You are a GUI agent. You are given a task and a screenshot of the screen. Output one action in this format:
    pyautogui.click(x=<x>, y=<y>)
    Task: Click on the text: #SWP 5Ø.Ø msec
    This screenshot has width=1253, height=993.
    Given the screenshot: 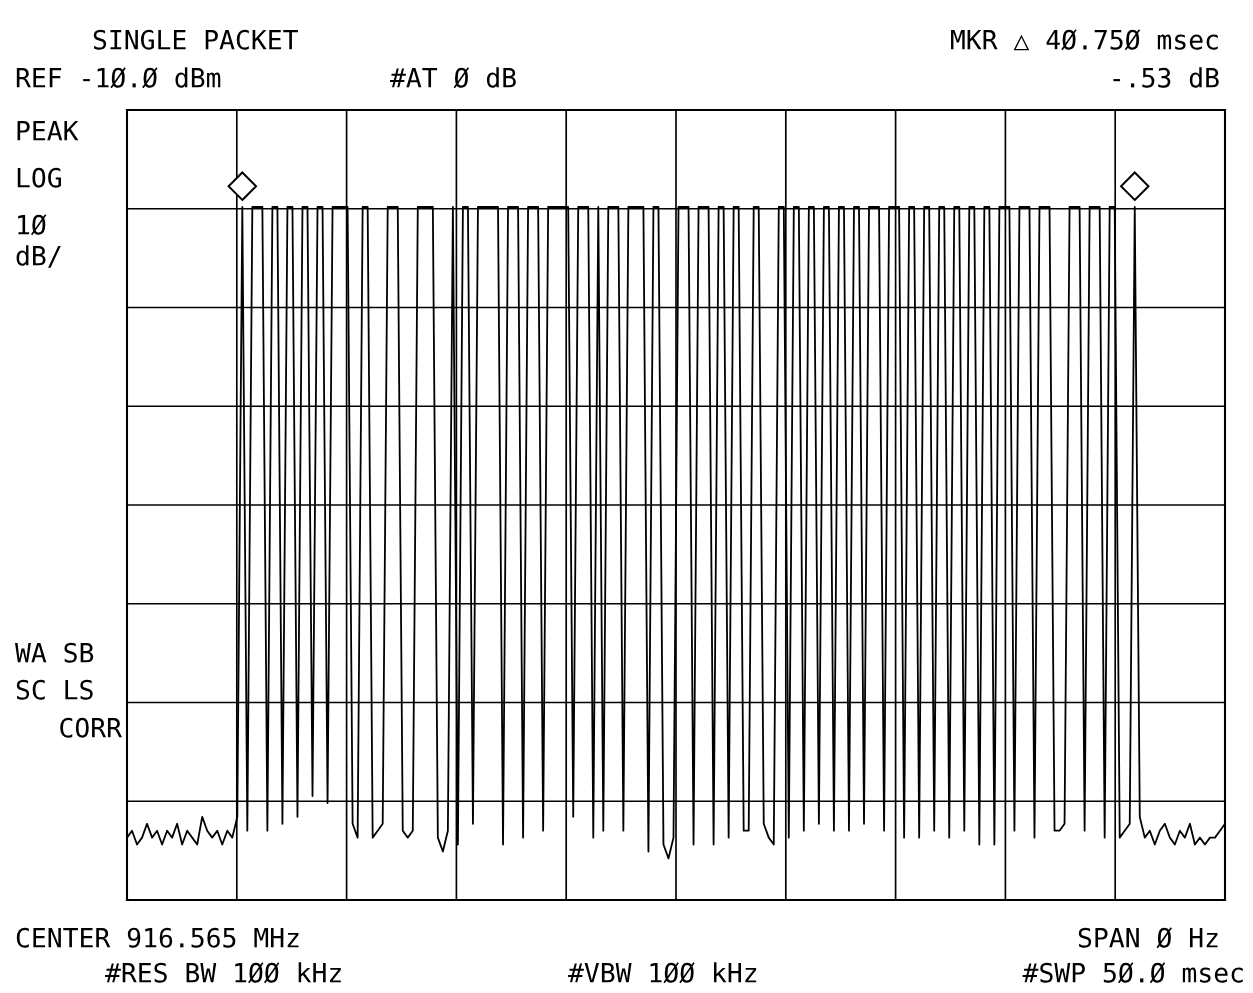 What is the action you would take?
    pyautogui.click(x=1132, y=973)
    